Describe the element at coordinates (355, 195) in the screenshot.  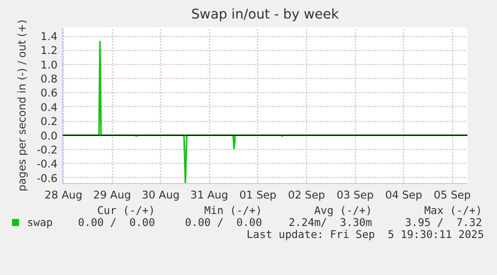
I see `x-tick-label: 03 Sep` at that location.